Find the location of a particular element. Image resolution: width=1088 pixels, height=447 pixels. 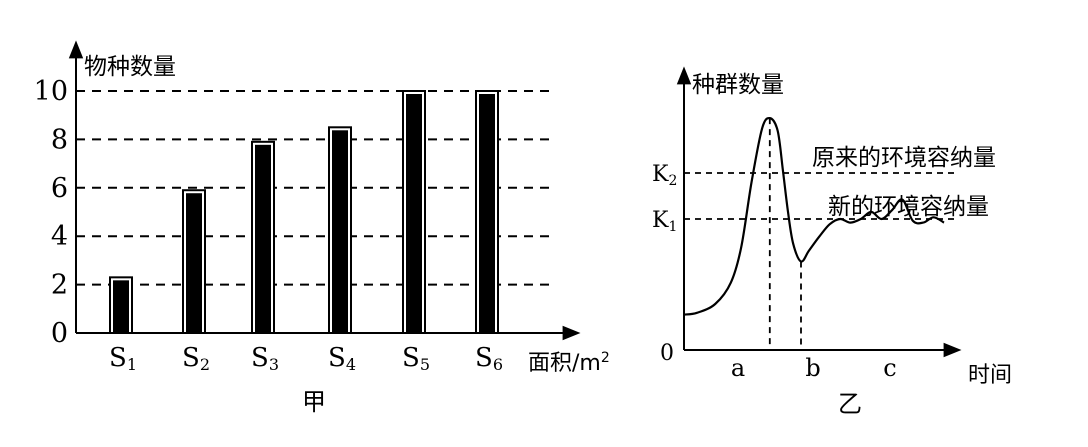

jia-caption: 甲 is located at coordinates (314, 402).